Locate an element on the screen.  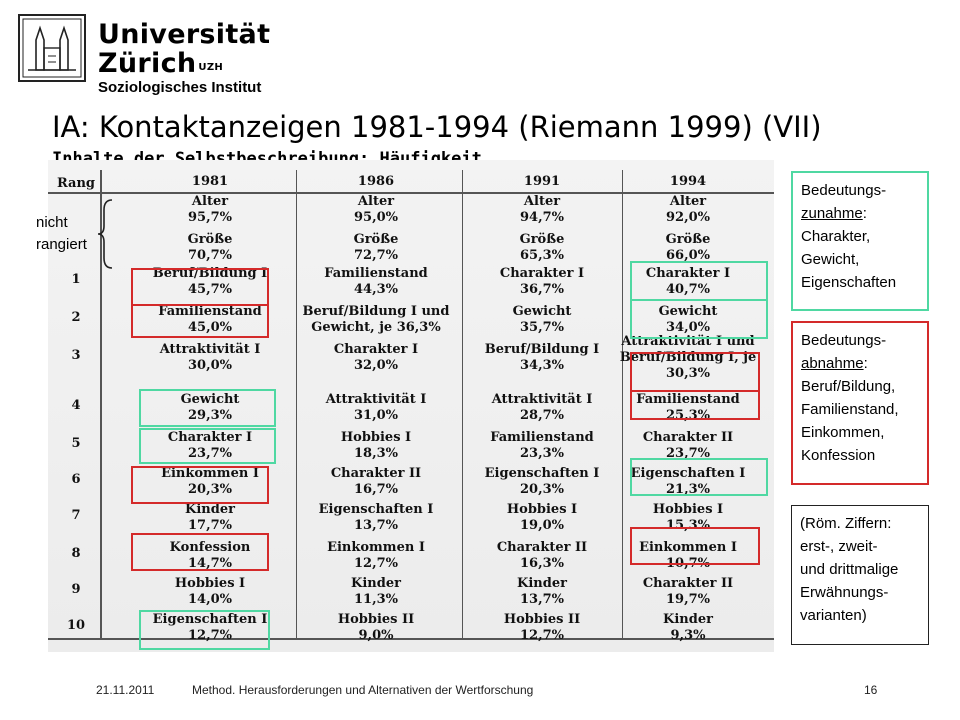
note-line-4: Erwähnungs- is located at coordinates (844, 592).